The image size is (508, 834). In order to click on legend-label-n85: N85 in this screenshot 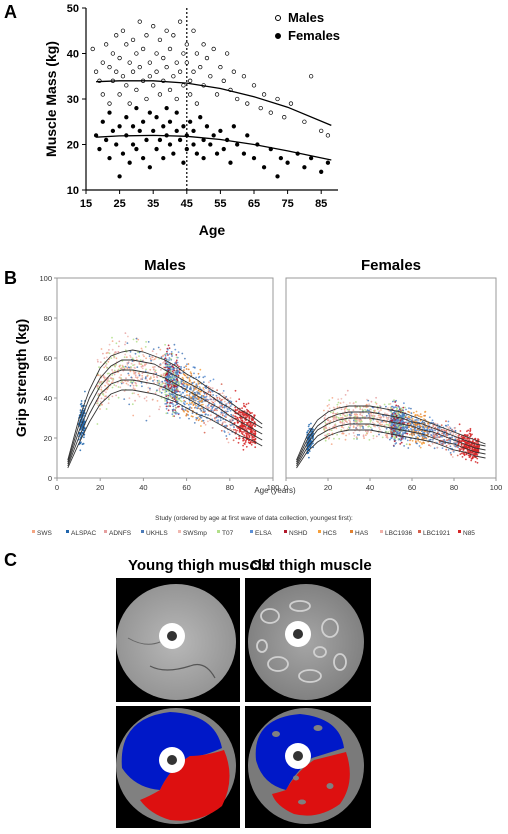, I will do `click(469, 533)`.